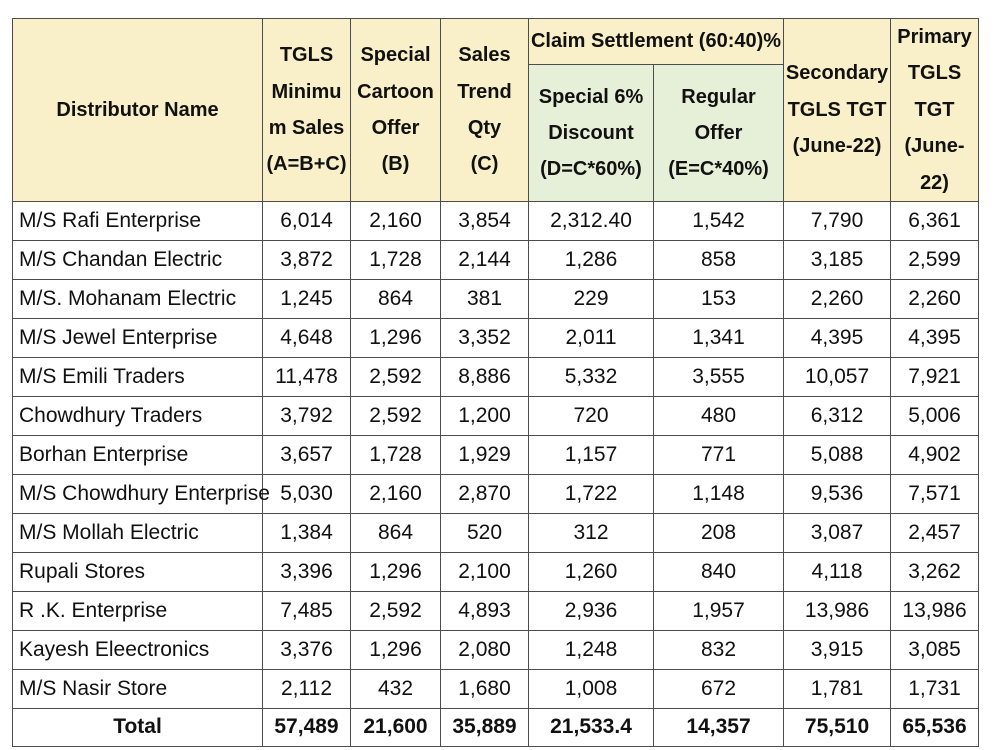 Image resolution: width=1000 pixels, height=750 pixels. I want to click on tgls-min-cell: 3,792, so click(306, 415).